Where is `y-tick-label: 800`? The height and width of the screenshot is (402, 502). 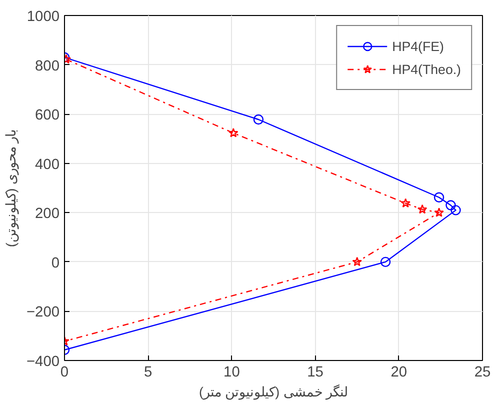 y-tick-label: 800 is located at coordinates (47, 66).